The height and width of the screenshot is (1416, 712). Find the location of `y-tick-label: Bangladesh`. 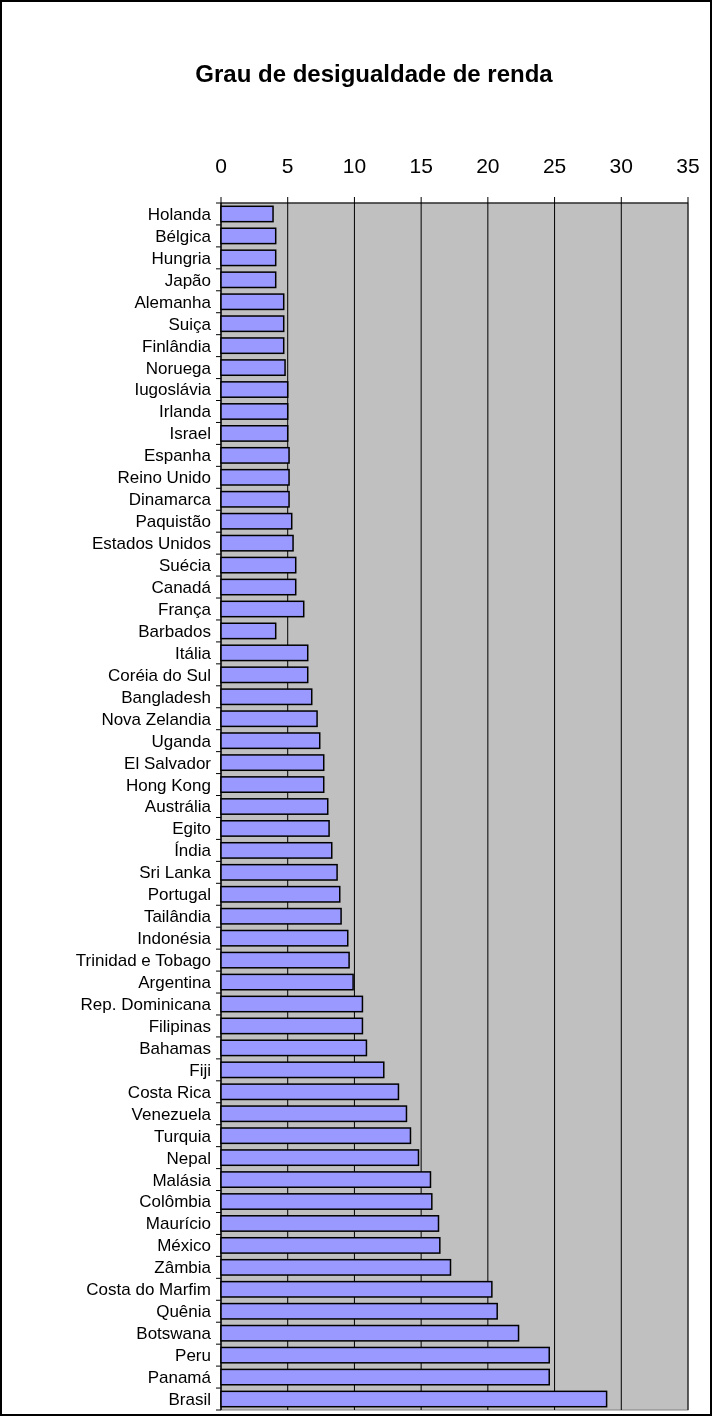

y-tick-label: Bangladesh is located at coordinates (166, 697).